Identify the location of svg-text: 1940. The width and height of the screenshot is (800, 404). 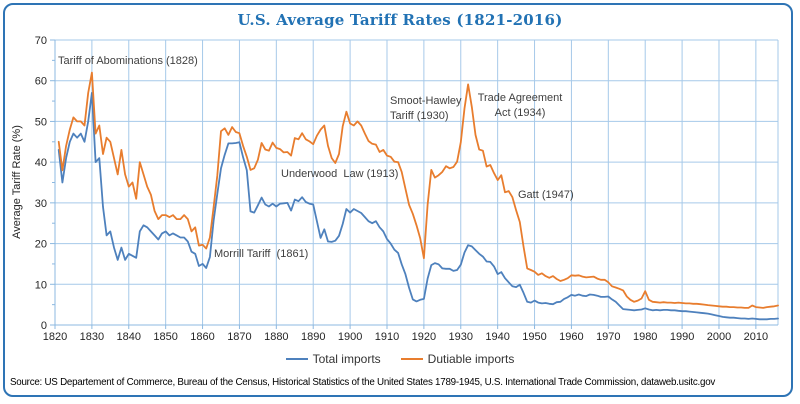
(497, 337).